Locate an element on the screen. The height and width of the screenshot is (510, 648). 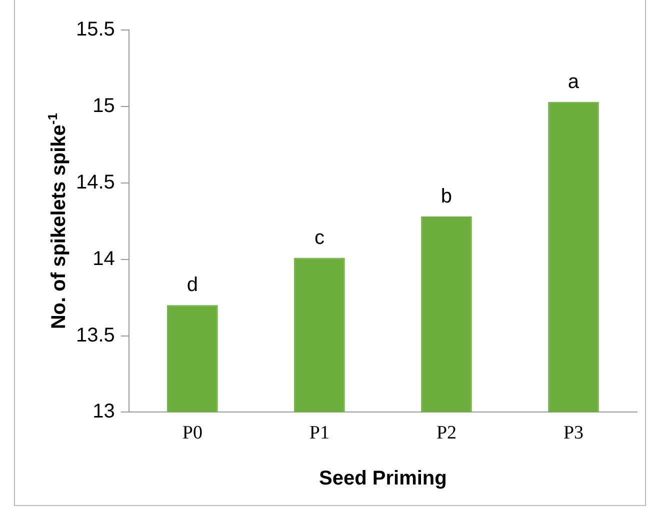
y-tick-label: 13.5 is located at coordinates (95, 335).